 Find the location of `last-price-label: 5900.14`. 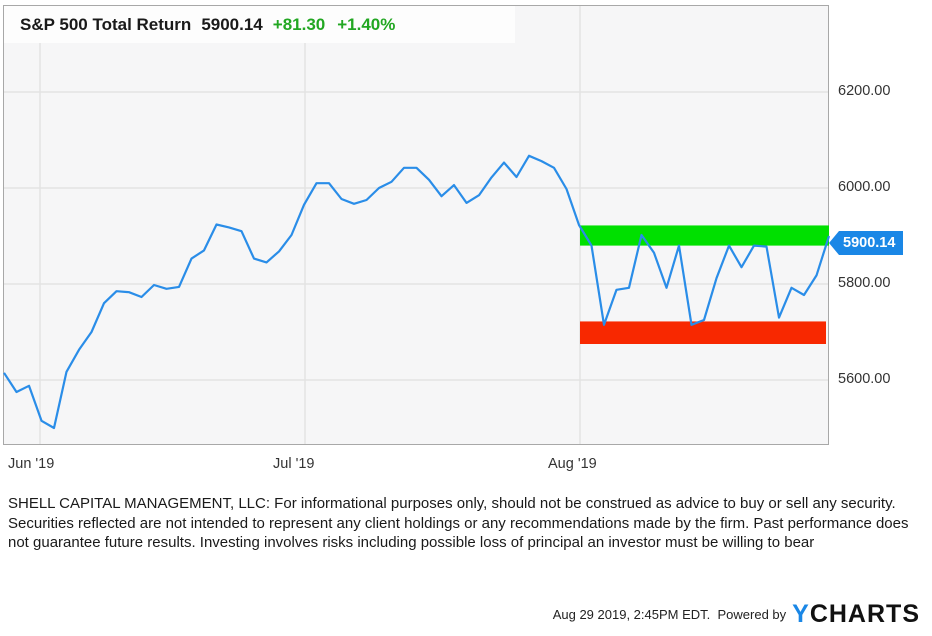

last-price-label: 5900.14 is located at coordinates (871, 243).